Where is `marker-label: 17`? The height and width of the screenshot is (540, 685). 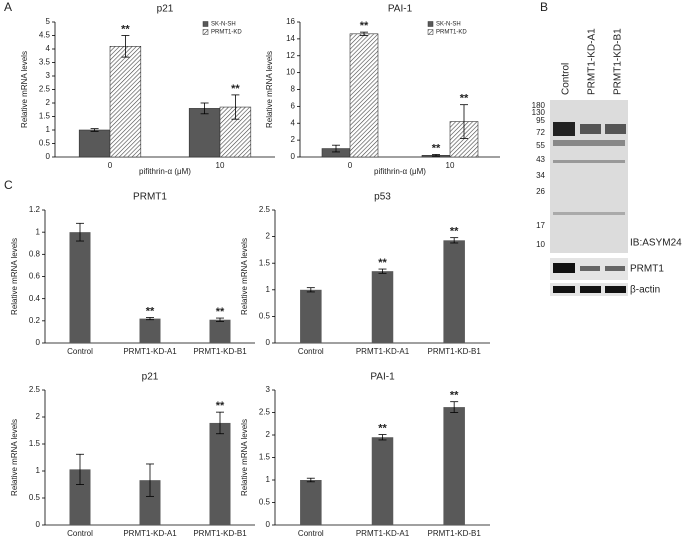 marker-label: 17 is located at coordinates (540, 225).